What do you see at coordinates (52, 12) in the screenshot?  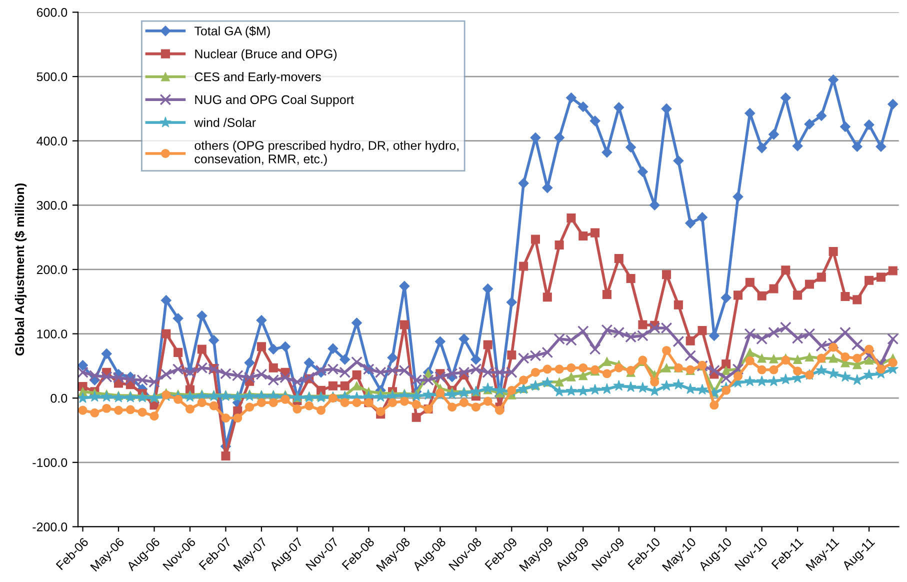 I see `y-tick-label: 600.0` at bounding box center [52, 12].